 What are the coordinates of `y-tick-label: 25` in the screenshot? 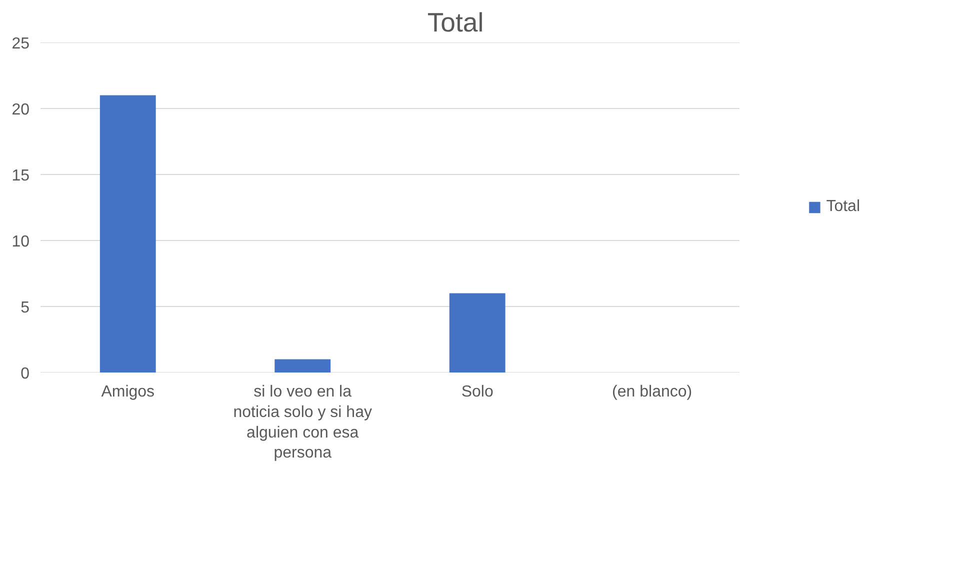 It's located at (21, 44).